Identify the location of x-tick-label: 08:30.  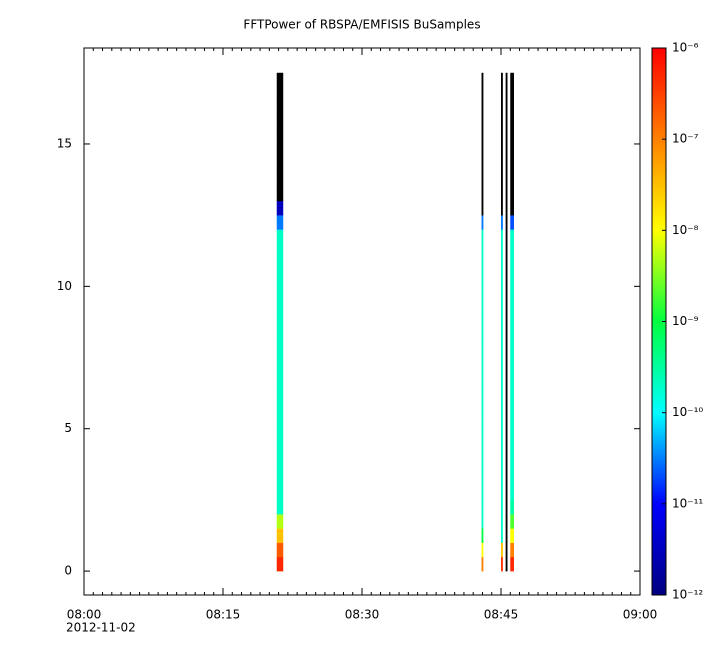
(362, 615).